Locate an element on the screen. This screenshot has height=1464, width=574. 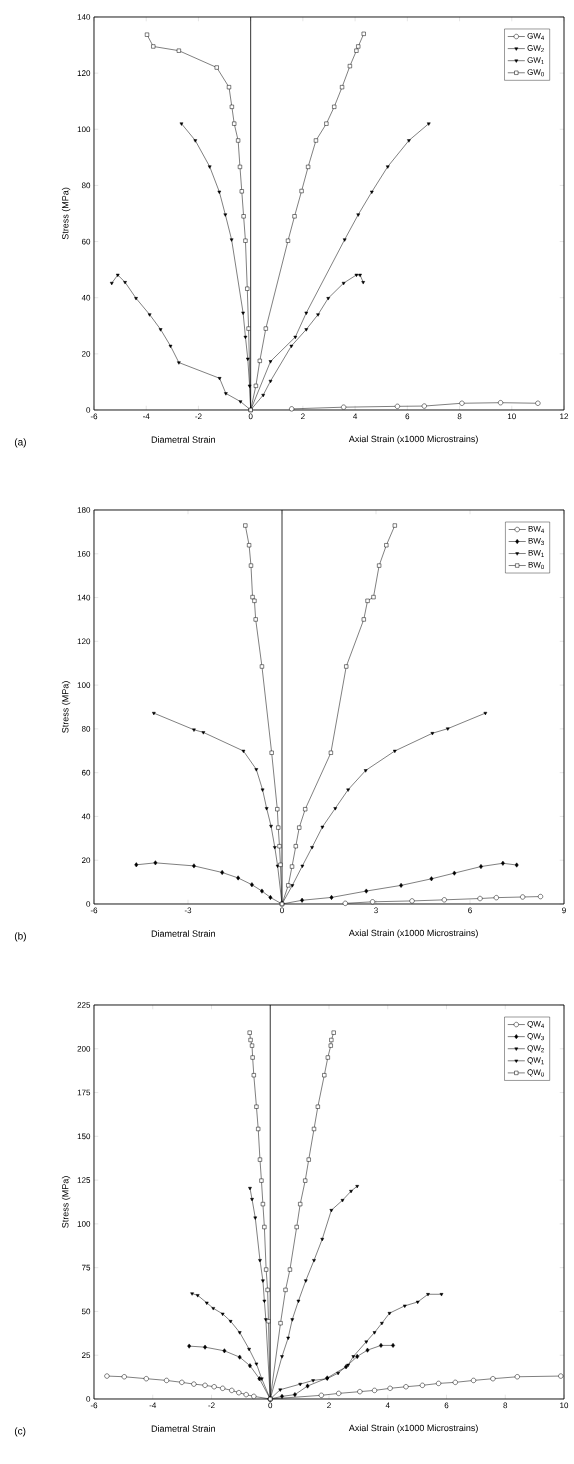
legend-label: GW$_{4}$ is located at coordinates (536, 36).